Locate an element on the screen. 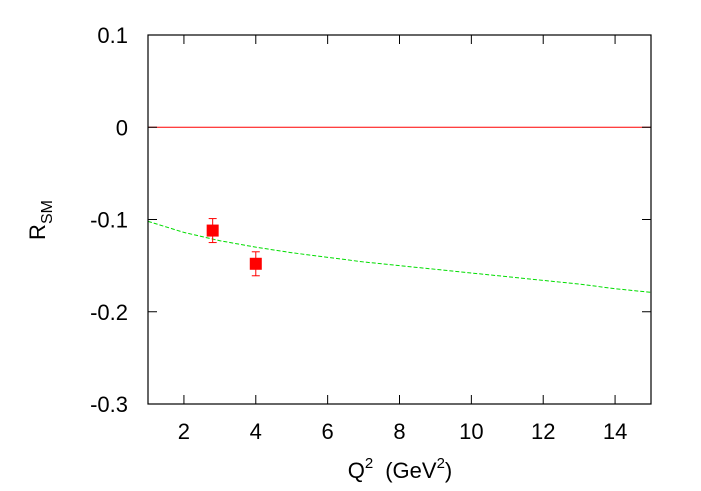 The width and height of the screenshot is (701, 491). x-label-sup: 2 is located at coordinates (369, 463).